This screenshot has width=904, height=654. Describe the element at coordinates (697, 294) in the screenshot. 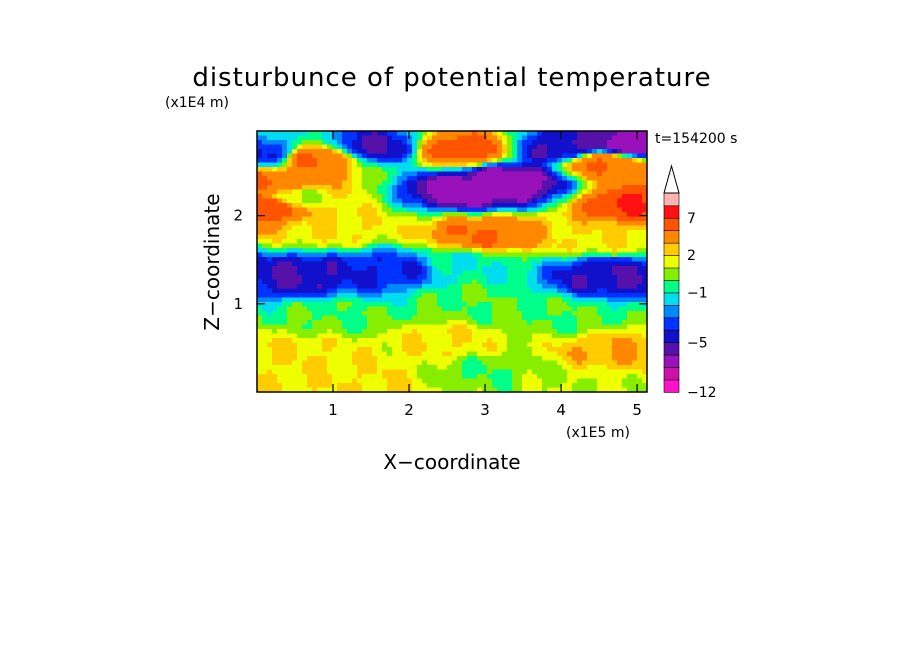

I see `colorbar-label: −1` at that location.